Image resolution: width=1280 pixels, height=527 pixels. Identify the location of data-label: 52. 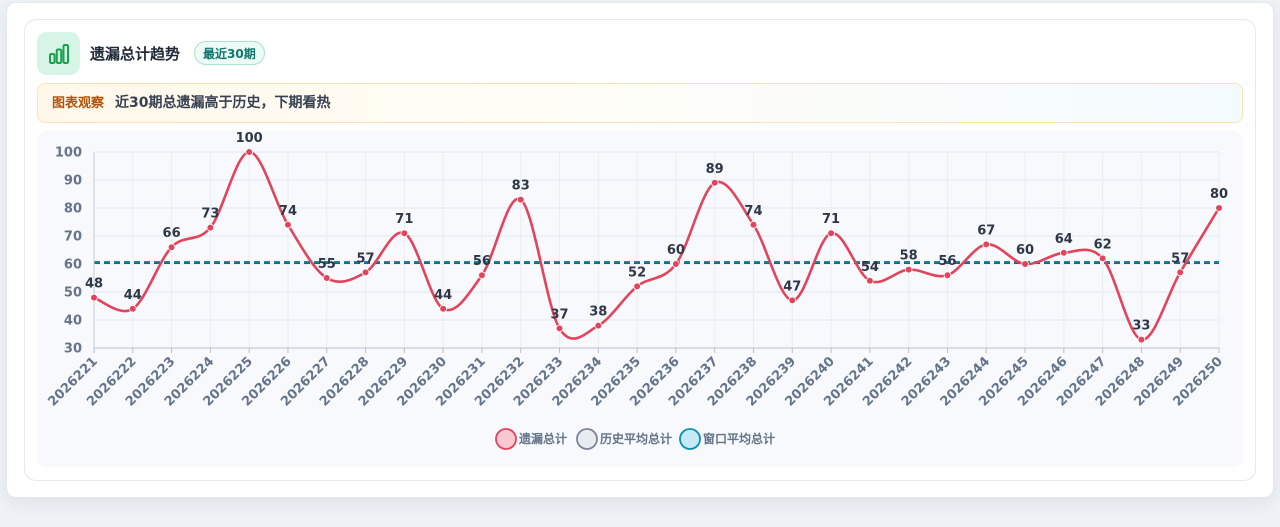
(637, 272).